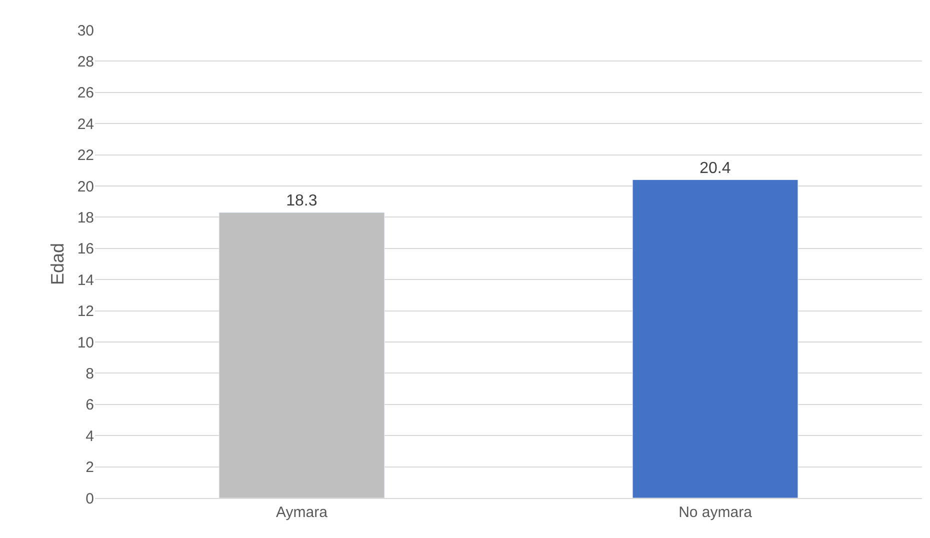 The height and width of the screenshot is (538, 930). Describe the element at coordinates (85, 311) in the screenshot. I see `y-tick-label: 12` at that location.